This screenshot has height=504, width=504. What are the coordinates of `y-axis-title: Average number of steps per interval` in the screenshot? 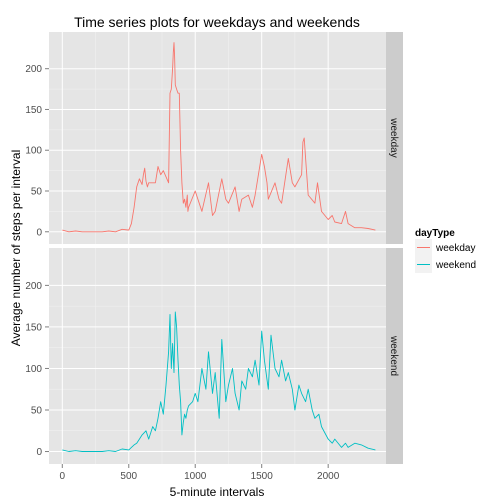 It's located at (16, 248).